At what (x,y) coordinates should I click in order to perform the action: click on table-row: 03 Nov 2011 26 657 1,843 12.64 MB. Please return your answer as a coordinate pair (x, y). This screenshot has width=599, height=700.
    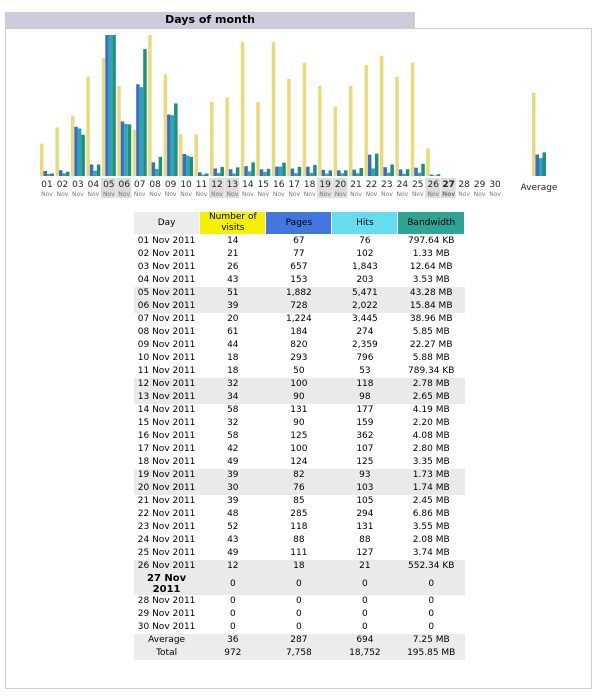
    Looking at the image, I should click on (299, 267).